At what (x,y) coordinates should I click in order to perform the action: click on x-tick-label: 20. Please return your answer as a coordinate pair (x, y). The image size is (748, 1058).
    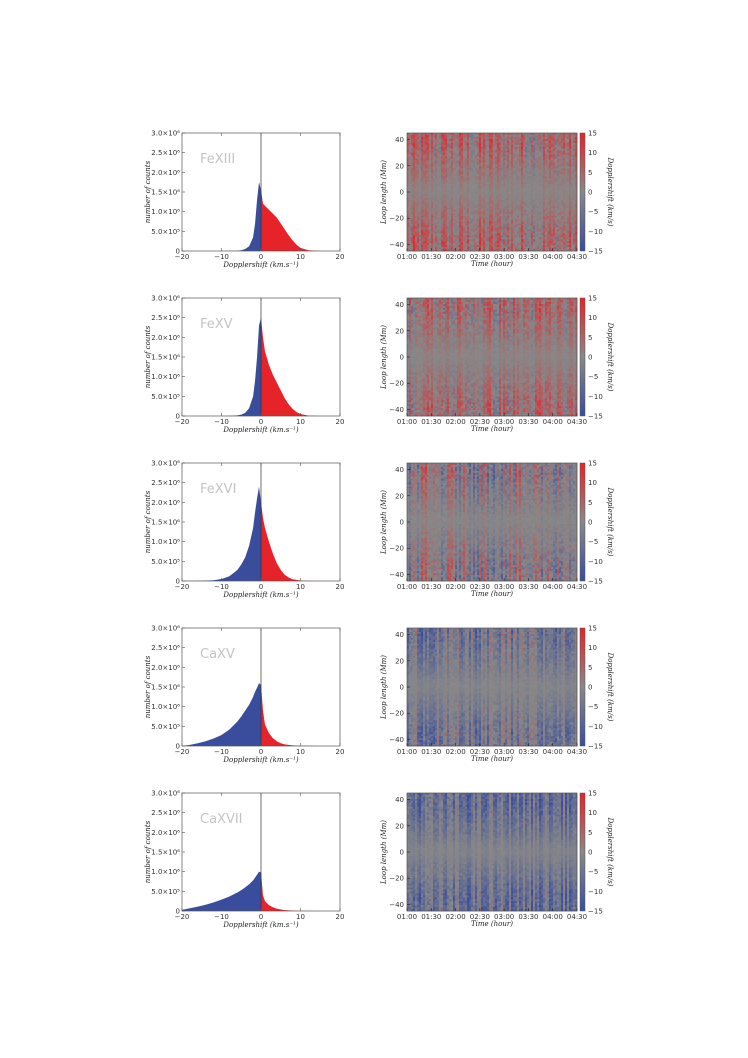
    Looking at the image, I should click on (340, 917).